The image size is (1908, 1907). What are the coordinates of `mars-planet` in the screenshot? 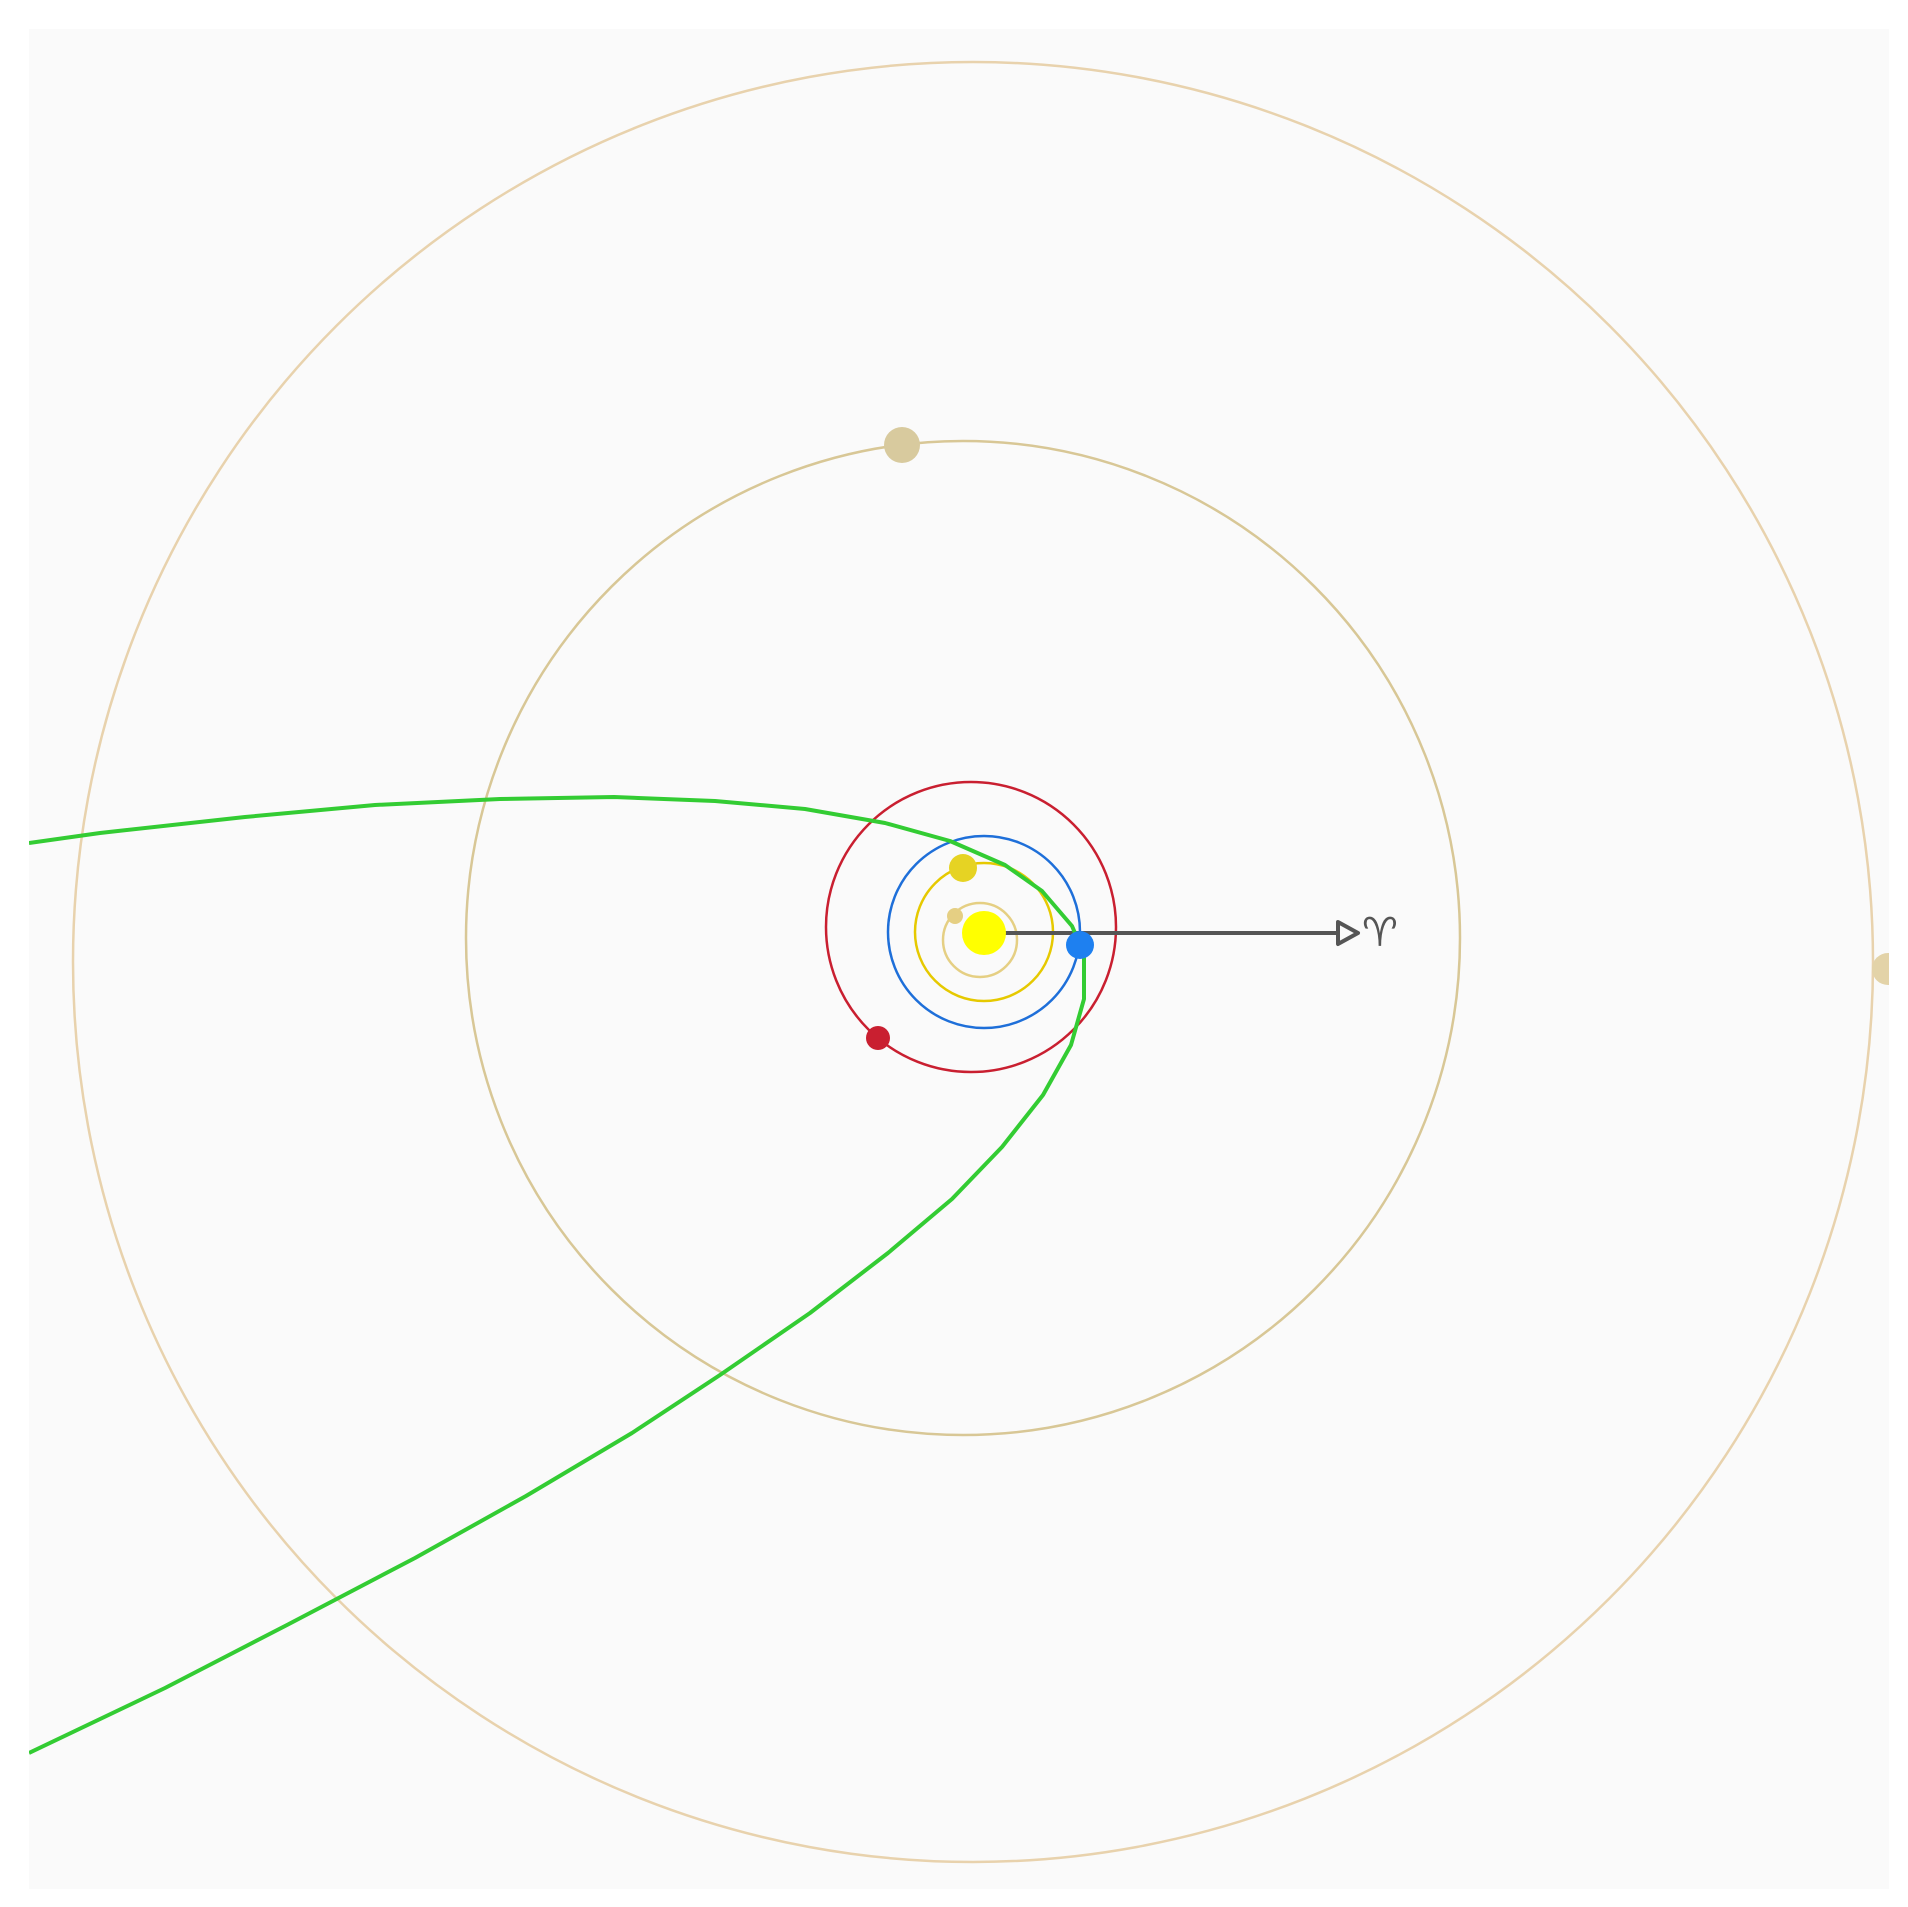 It's located at (878, 1038).